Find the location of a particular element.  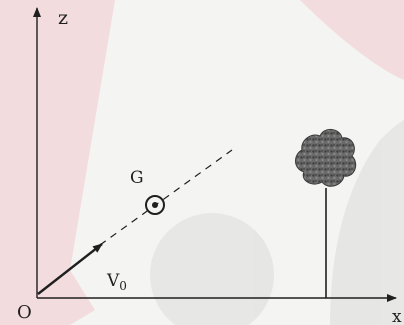

origin-label: O is located at coordinates (24, 312).